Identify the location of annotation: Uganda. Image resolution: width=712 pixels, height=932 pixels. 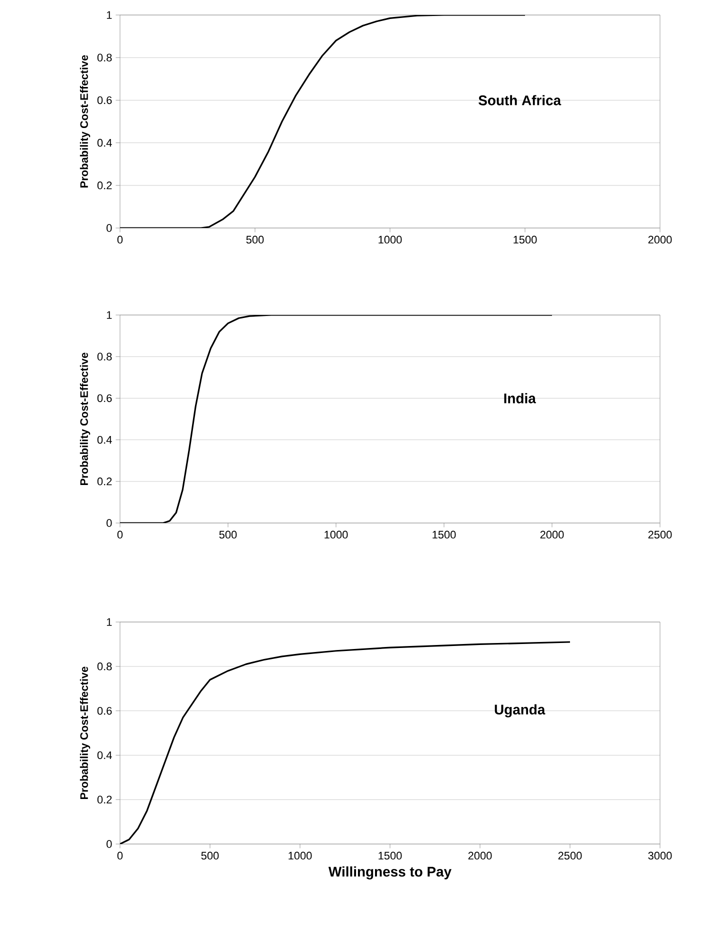
(520, 711).